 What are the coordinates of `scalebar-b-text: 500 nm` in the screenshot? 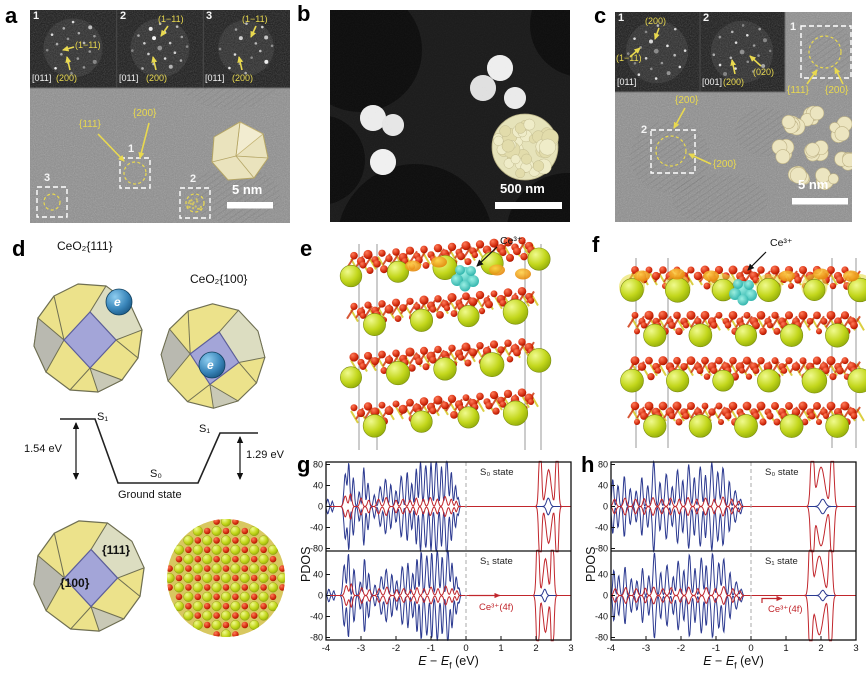 It's located at (522, 188).